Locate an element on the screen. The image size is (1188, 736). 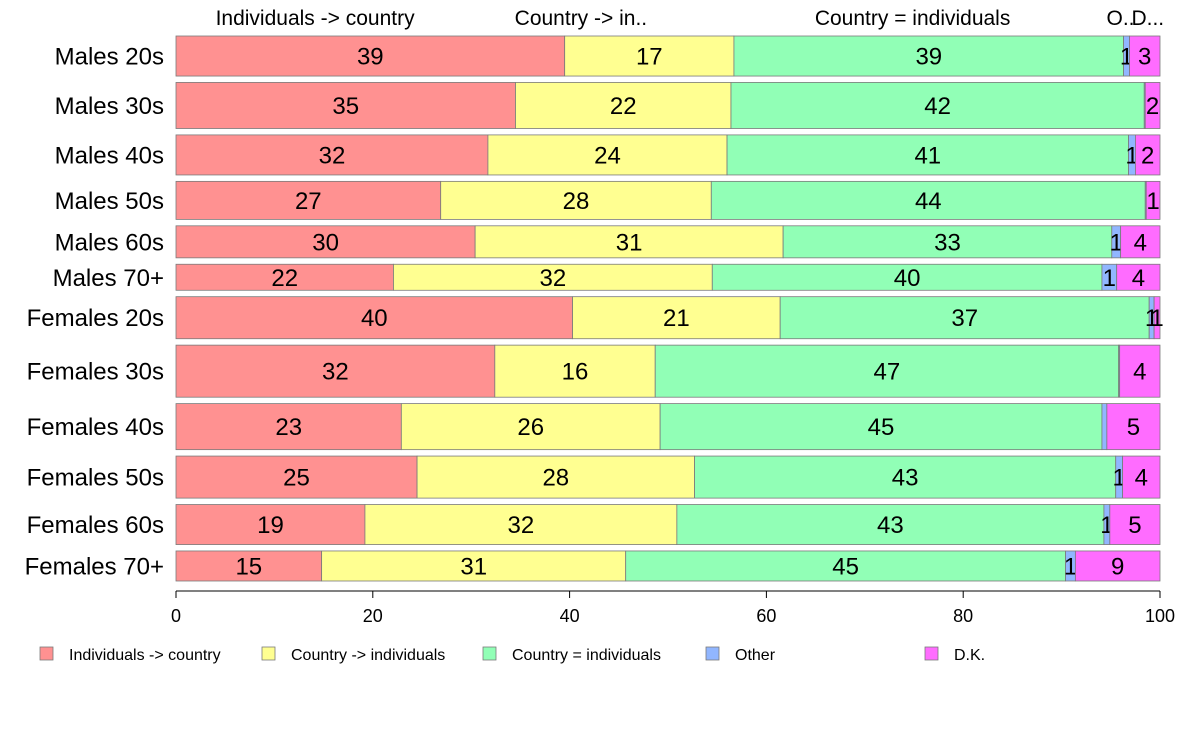
category-label: Males 30s is located at coordinates (109, 106).